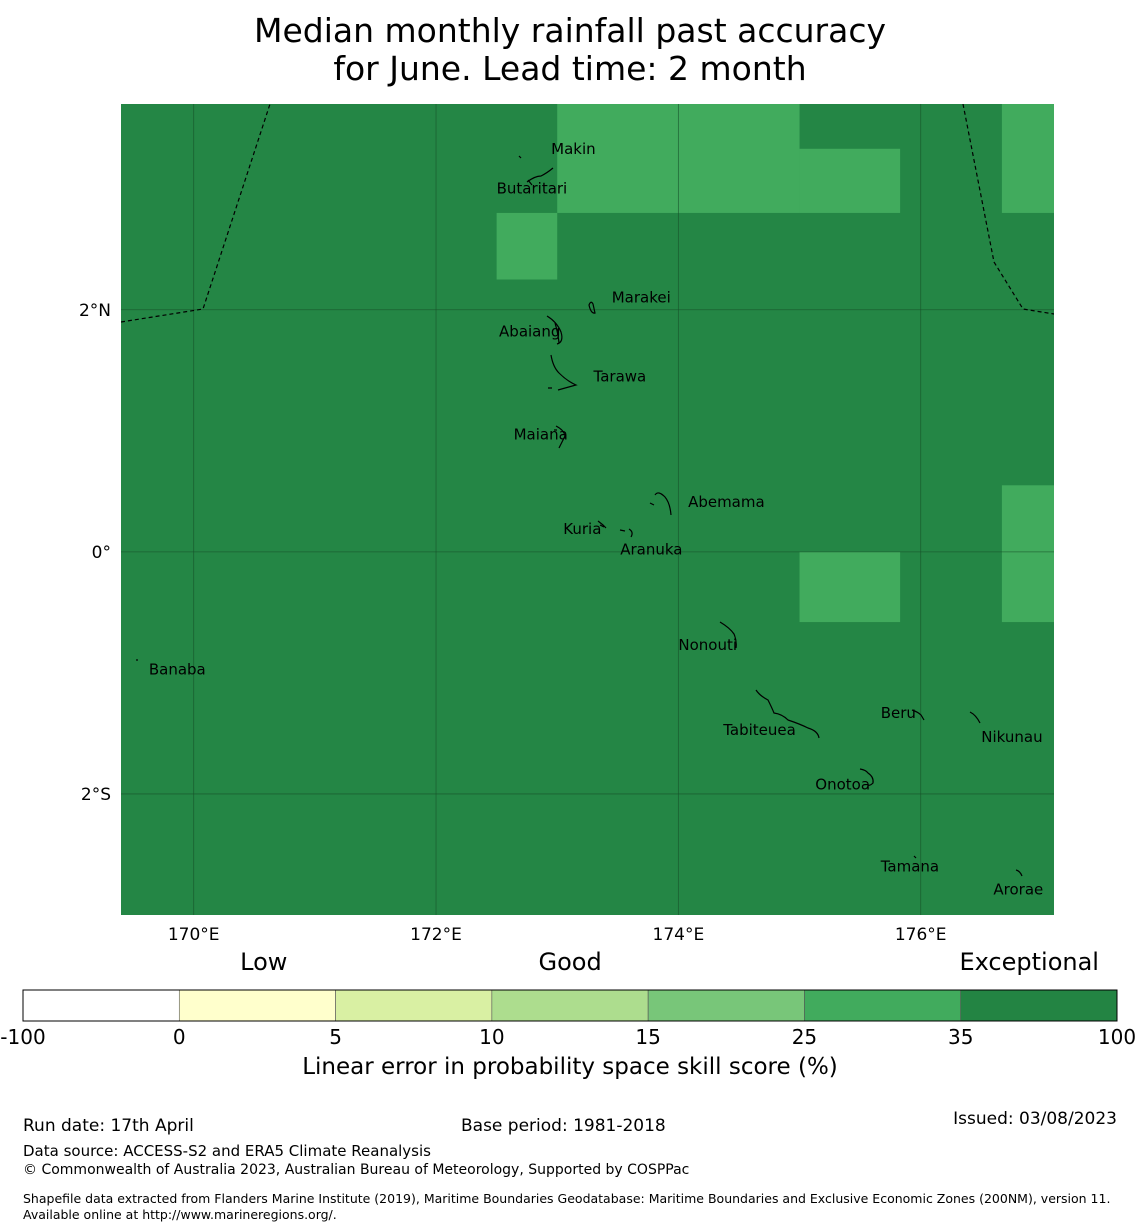 The image size is (1140, 1230). What do you see at coordinates (909, 867) in the screenshot?
I see `place-label-tamana: Tamana` at bounding box center [909, 867].